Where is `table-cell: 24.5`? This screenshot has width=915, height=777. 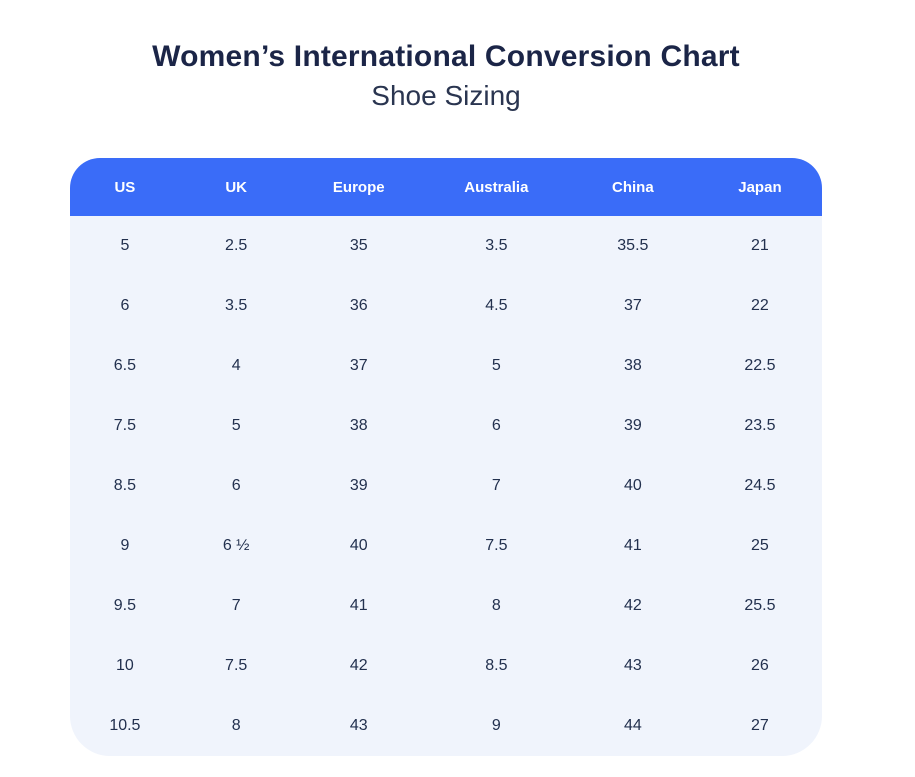
table-cell: 24.5 is located at coordinates (760, 485).